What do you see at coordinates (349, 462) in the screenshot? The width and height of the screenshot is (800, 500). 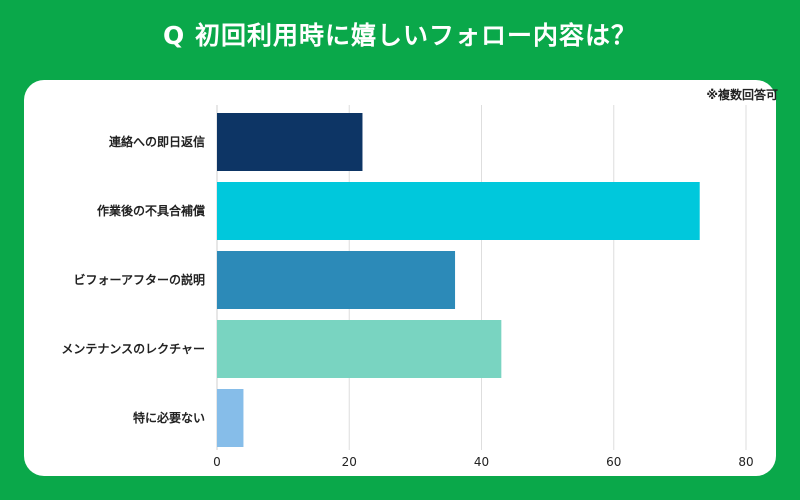 I see `x-tick-label: 20` at bounding box center [349, 462].